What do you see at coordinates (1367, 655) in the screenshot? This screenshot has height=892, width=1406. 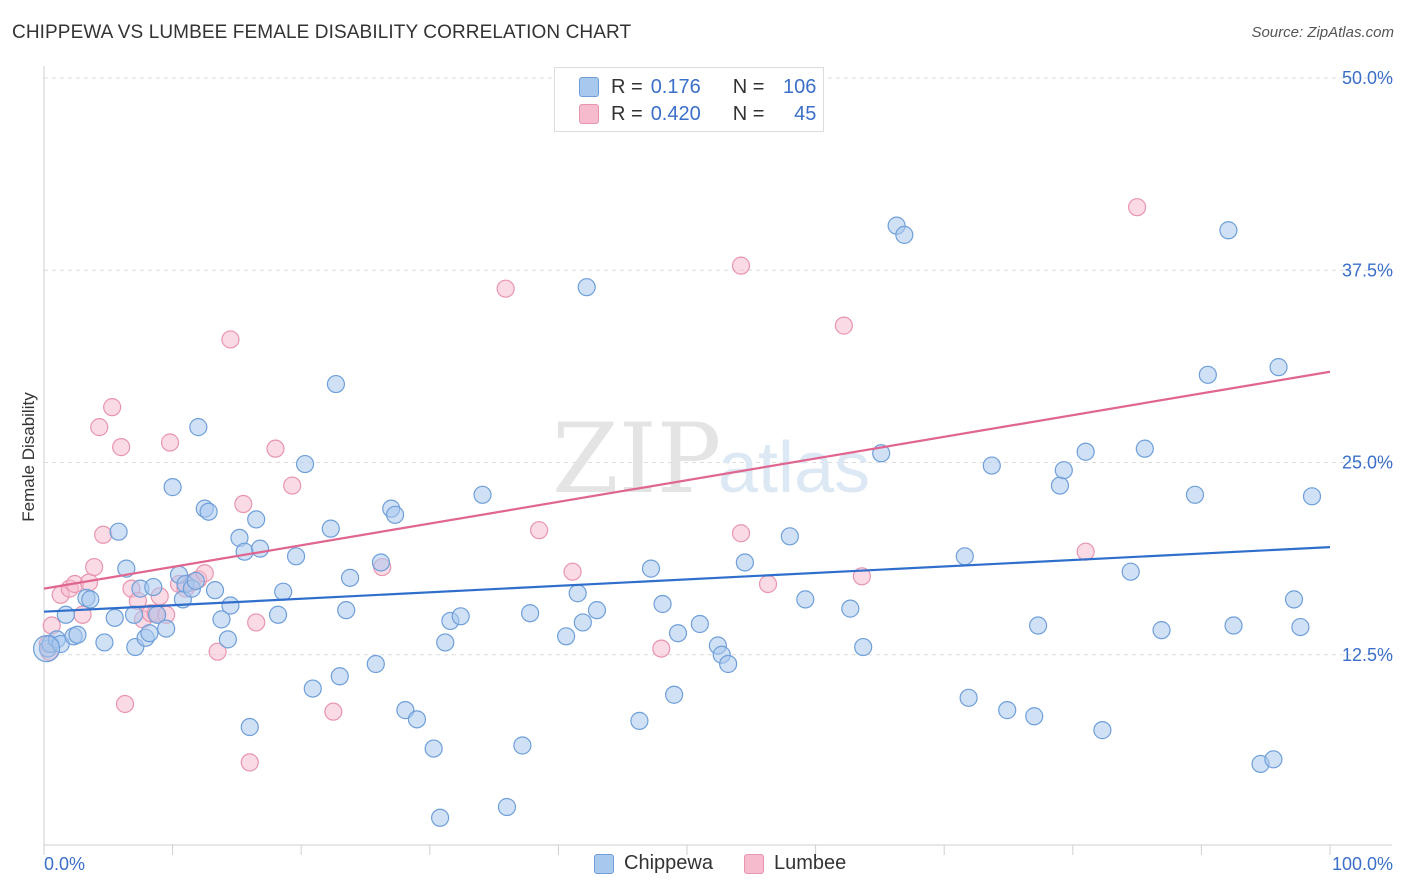 I see `y-tick-label: 12.5%` at bounding box center [1367, 655].